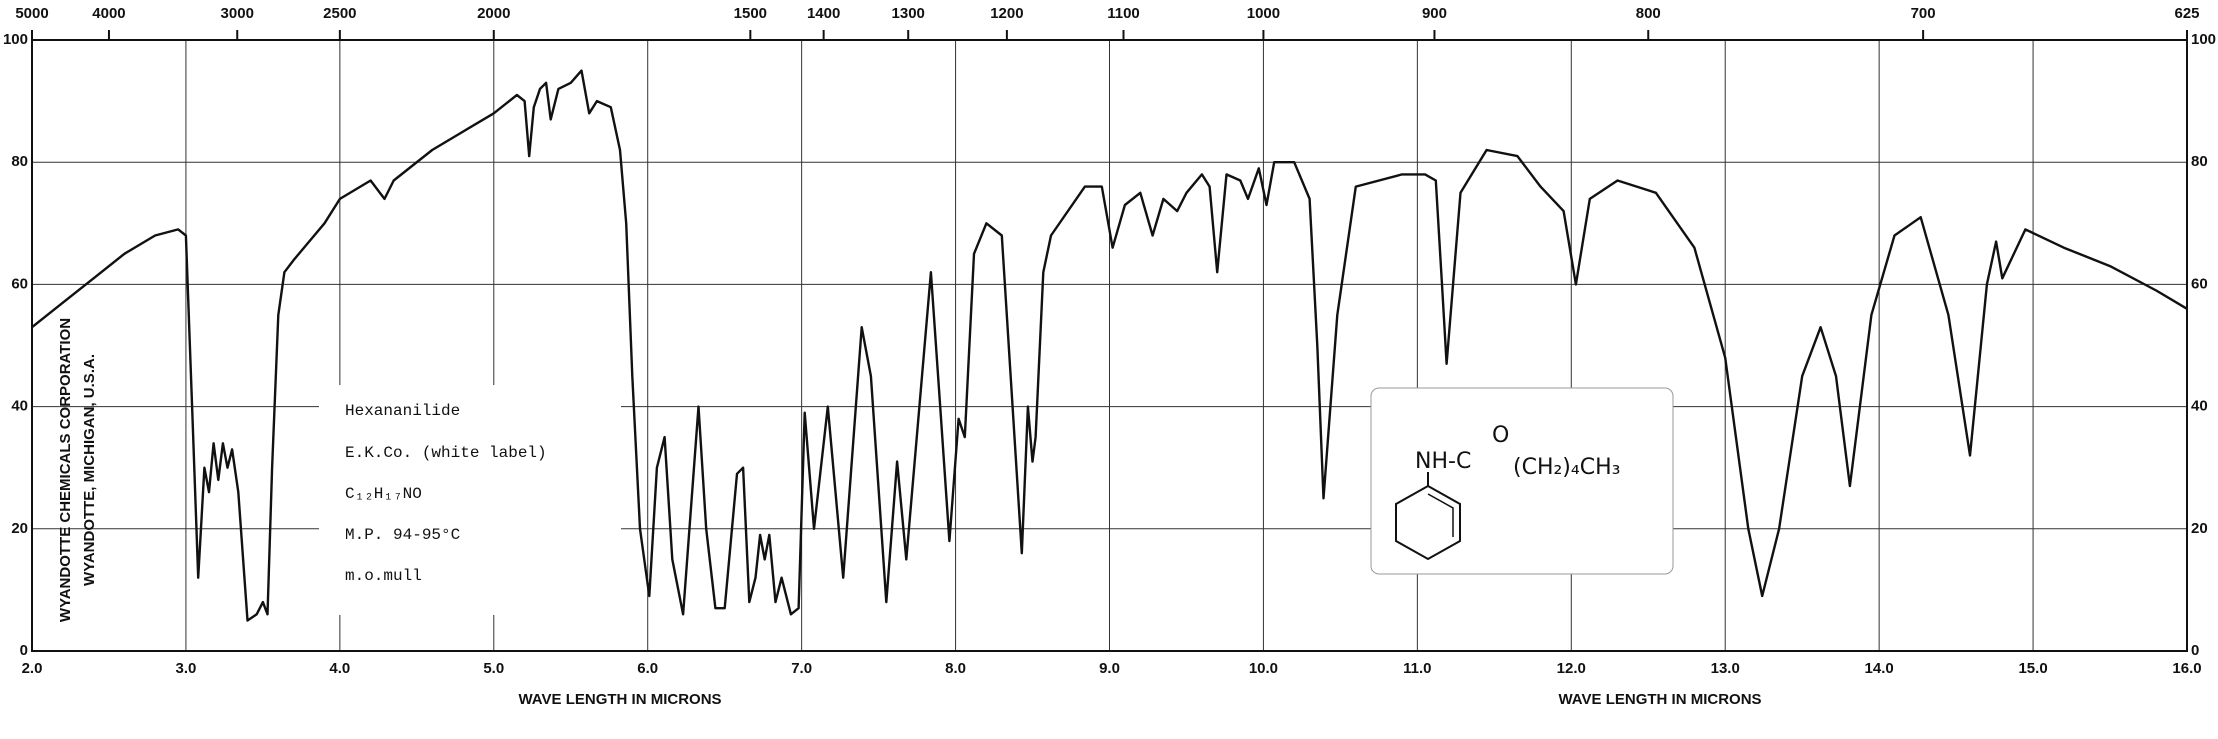 Image resolution: width=2218 pixels, height=739 pixels. What do you see at coordinates (446, 453) in the screenshot?
I see `annotation: E.K.Co. (white label)` at bounding box center [446, 453].